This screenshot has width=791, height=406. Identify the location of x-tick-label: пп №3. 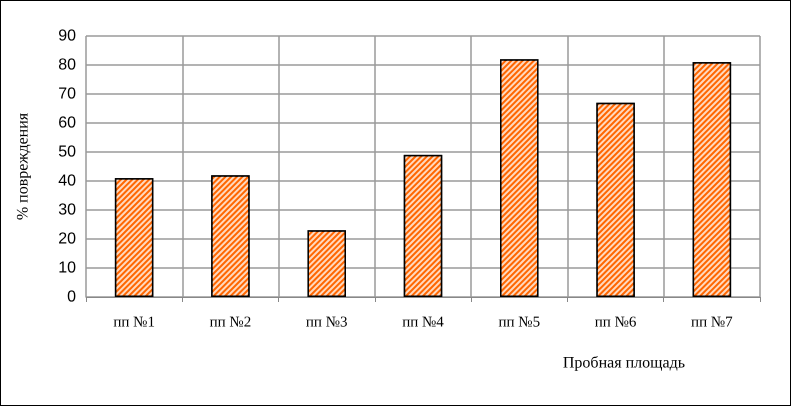
(327, 322).